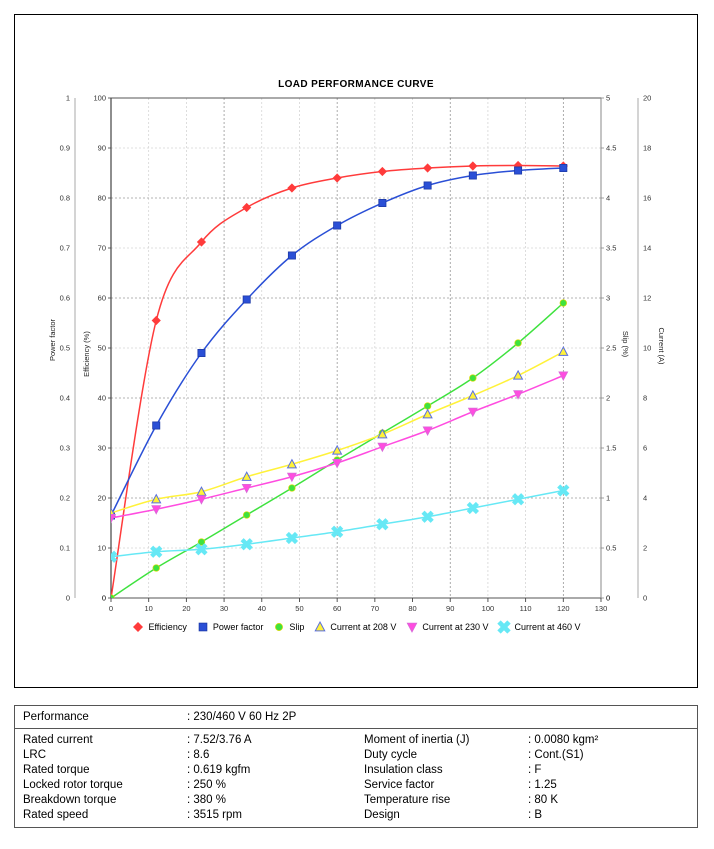 The image size is (714, 849). I want to click on legend-label: Power factor, so click(238, 626).